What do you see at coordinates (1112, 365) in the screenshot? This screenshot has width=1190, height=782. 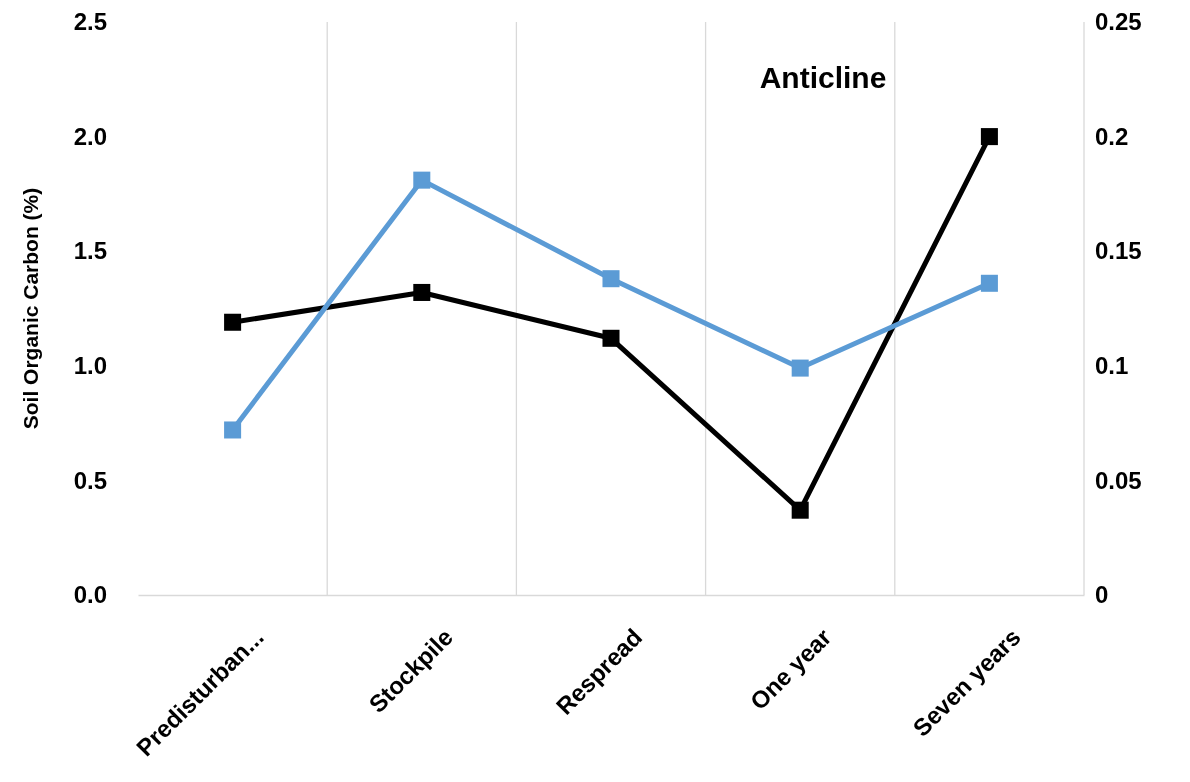 I see `y2-tick-label: 0.1` at bounding box center [1112, 365].